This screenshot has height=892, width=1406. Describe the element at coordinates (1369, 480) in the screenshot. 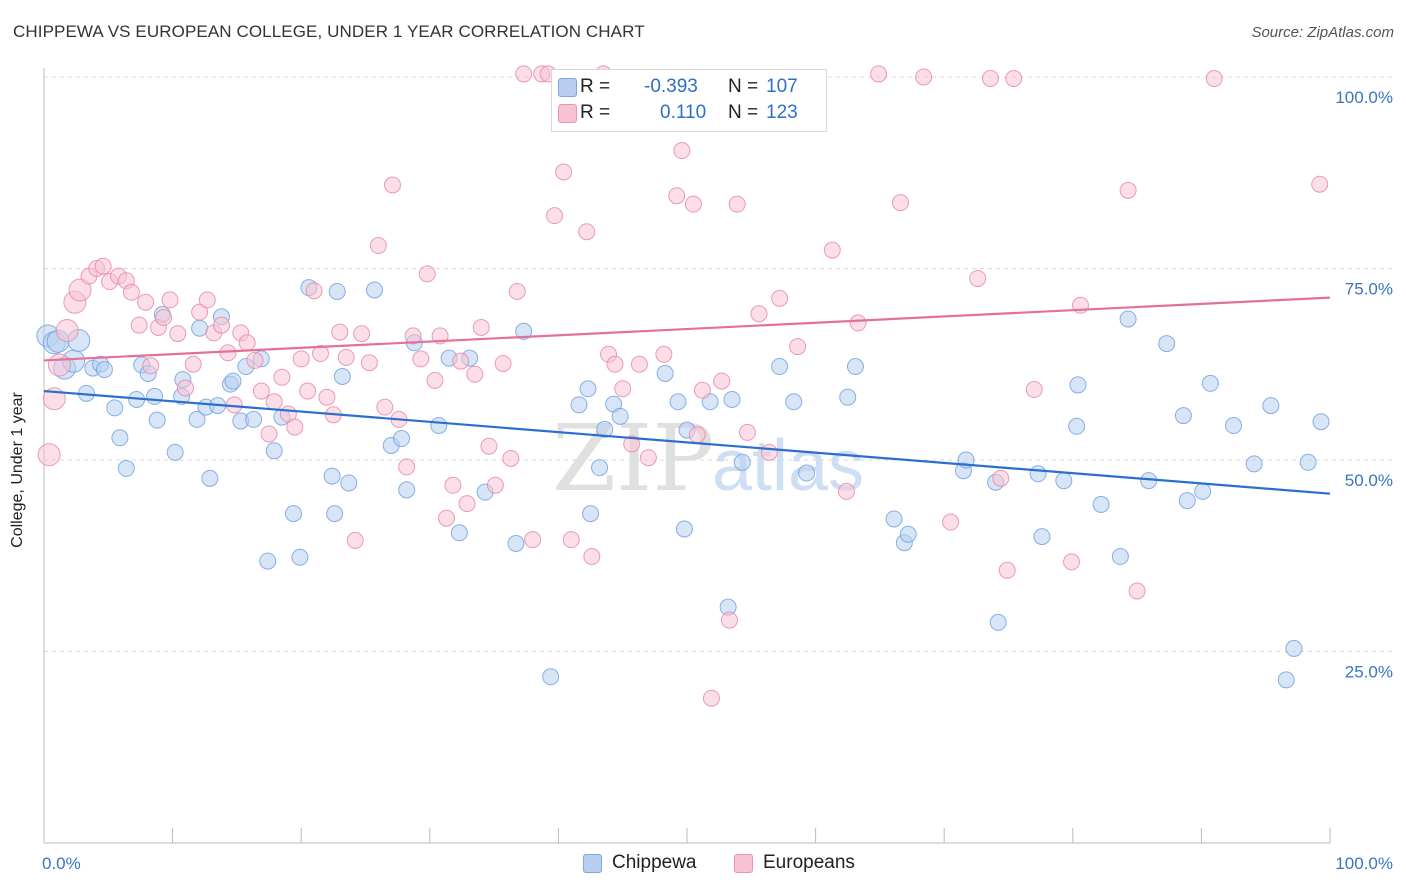

I see `y-tick-label: 50.0%` at that location.